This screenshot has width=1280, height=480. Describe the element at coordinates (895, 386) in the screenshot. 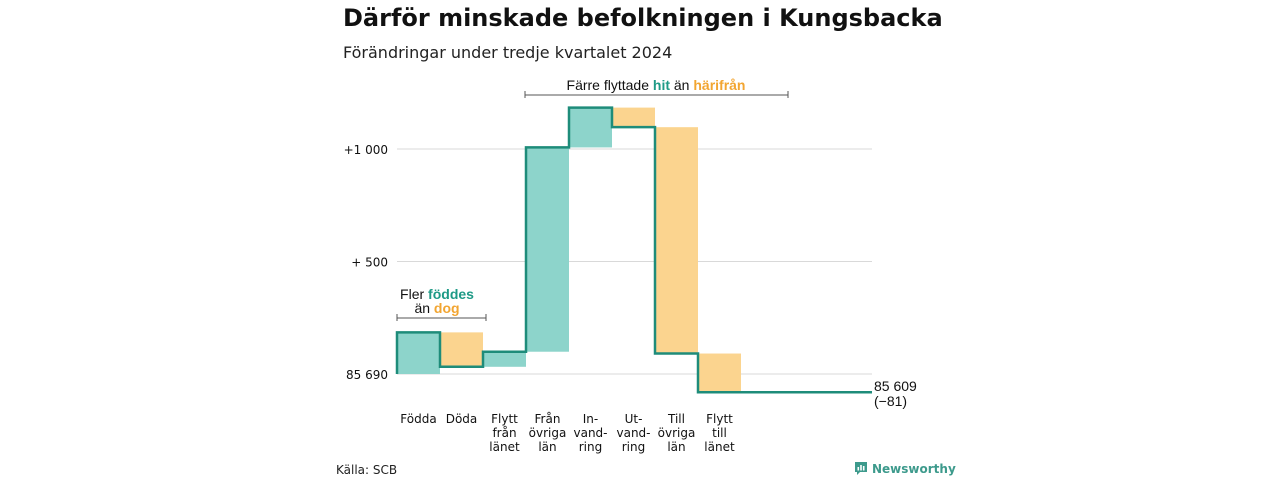

I see `end-value-label: 85 609` at that location.